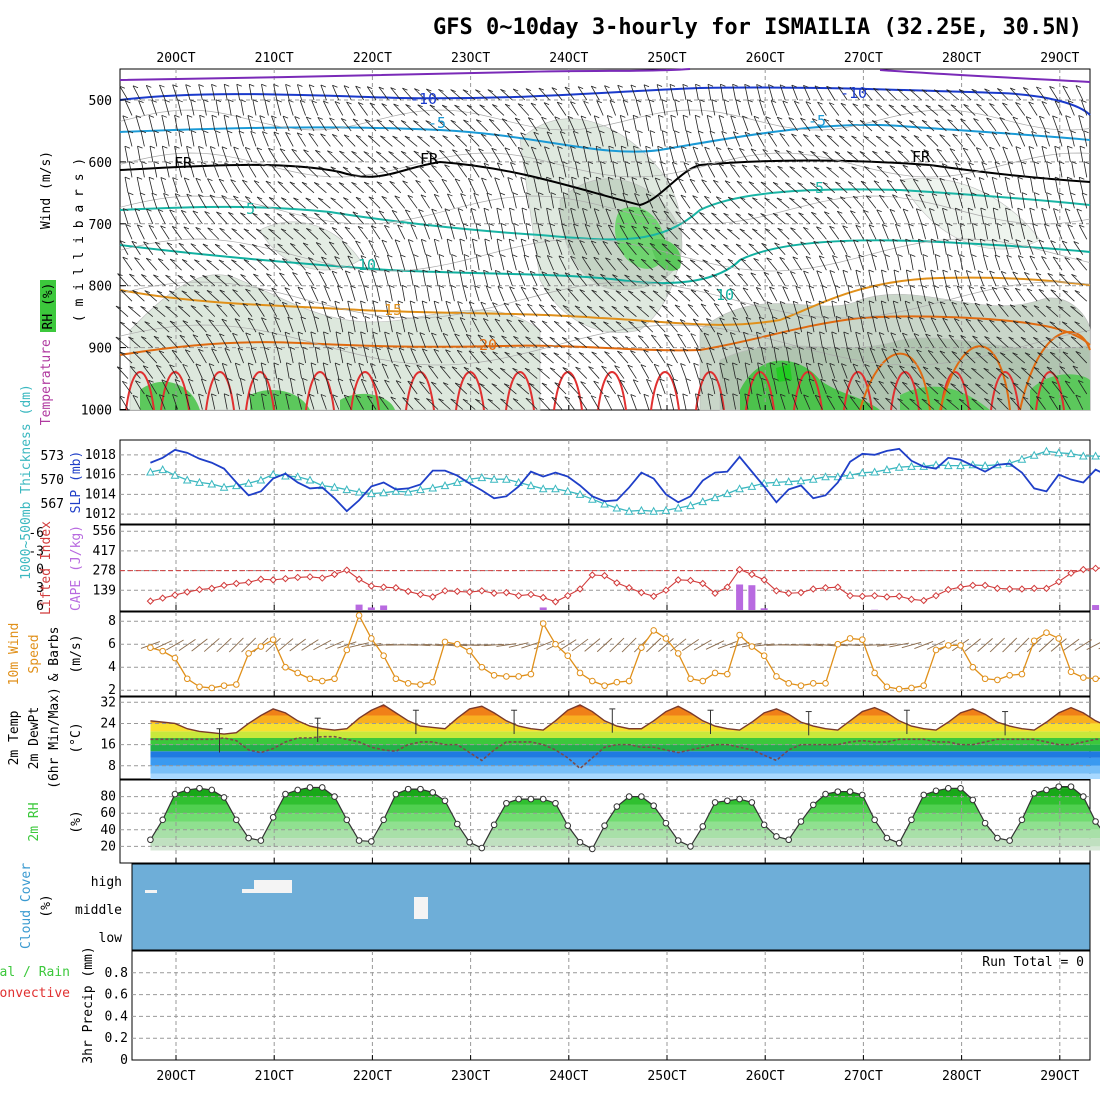  Describe the element at coordinates (611, 907) in the screenshot. I see `cloud-frame` at that location.